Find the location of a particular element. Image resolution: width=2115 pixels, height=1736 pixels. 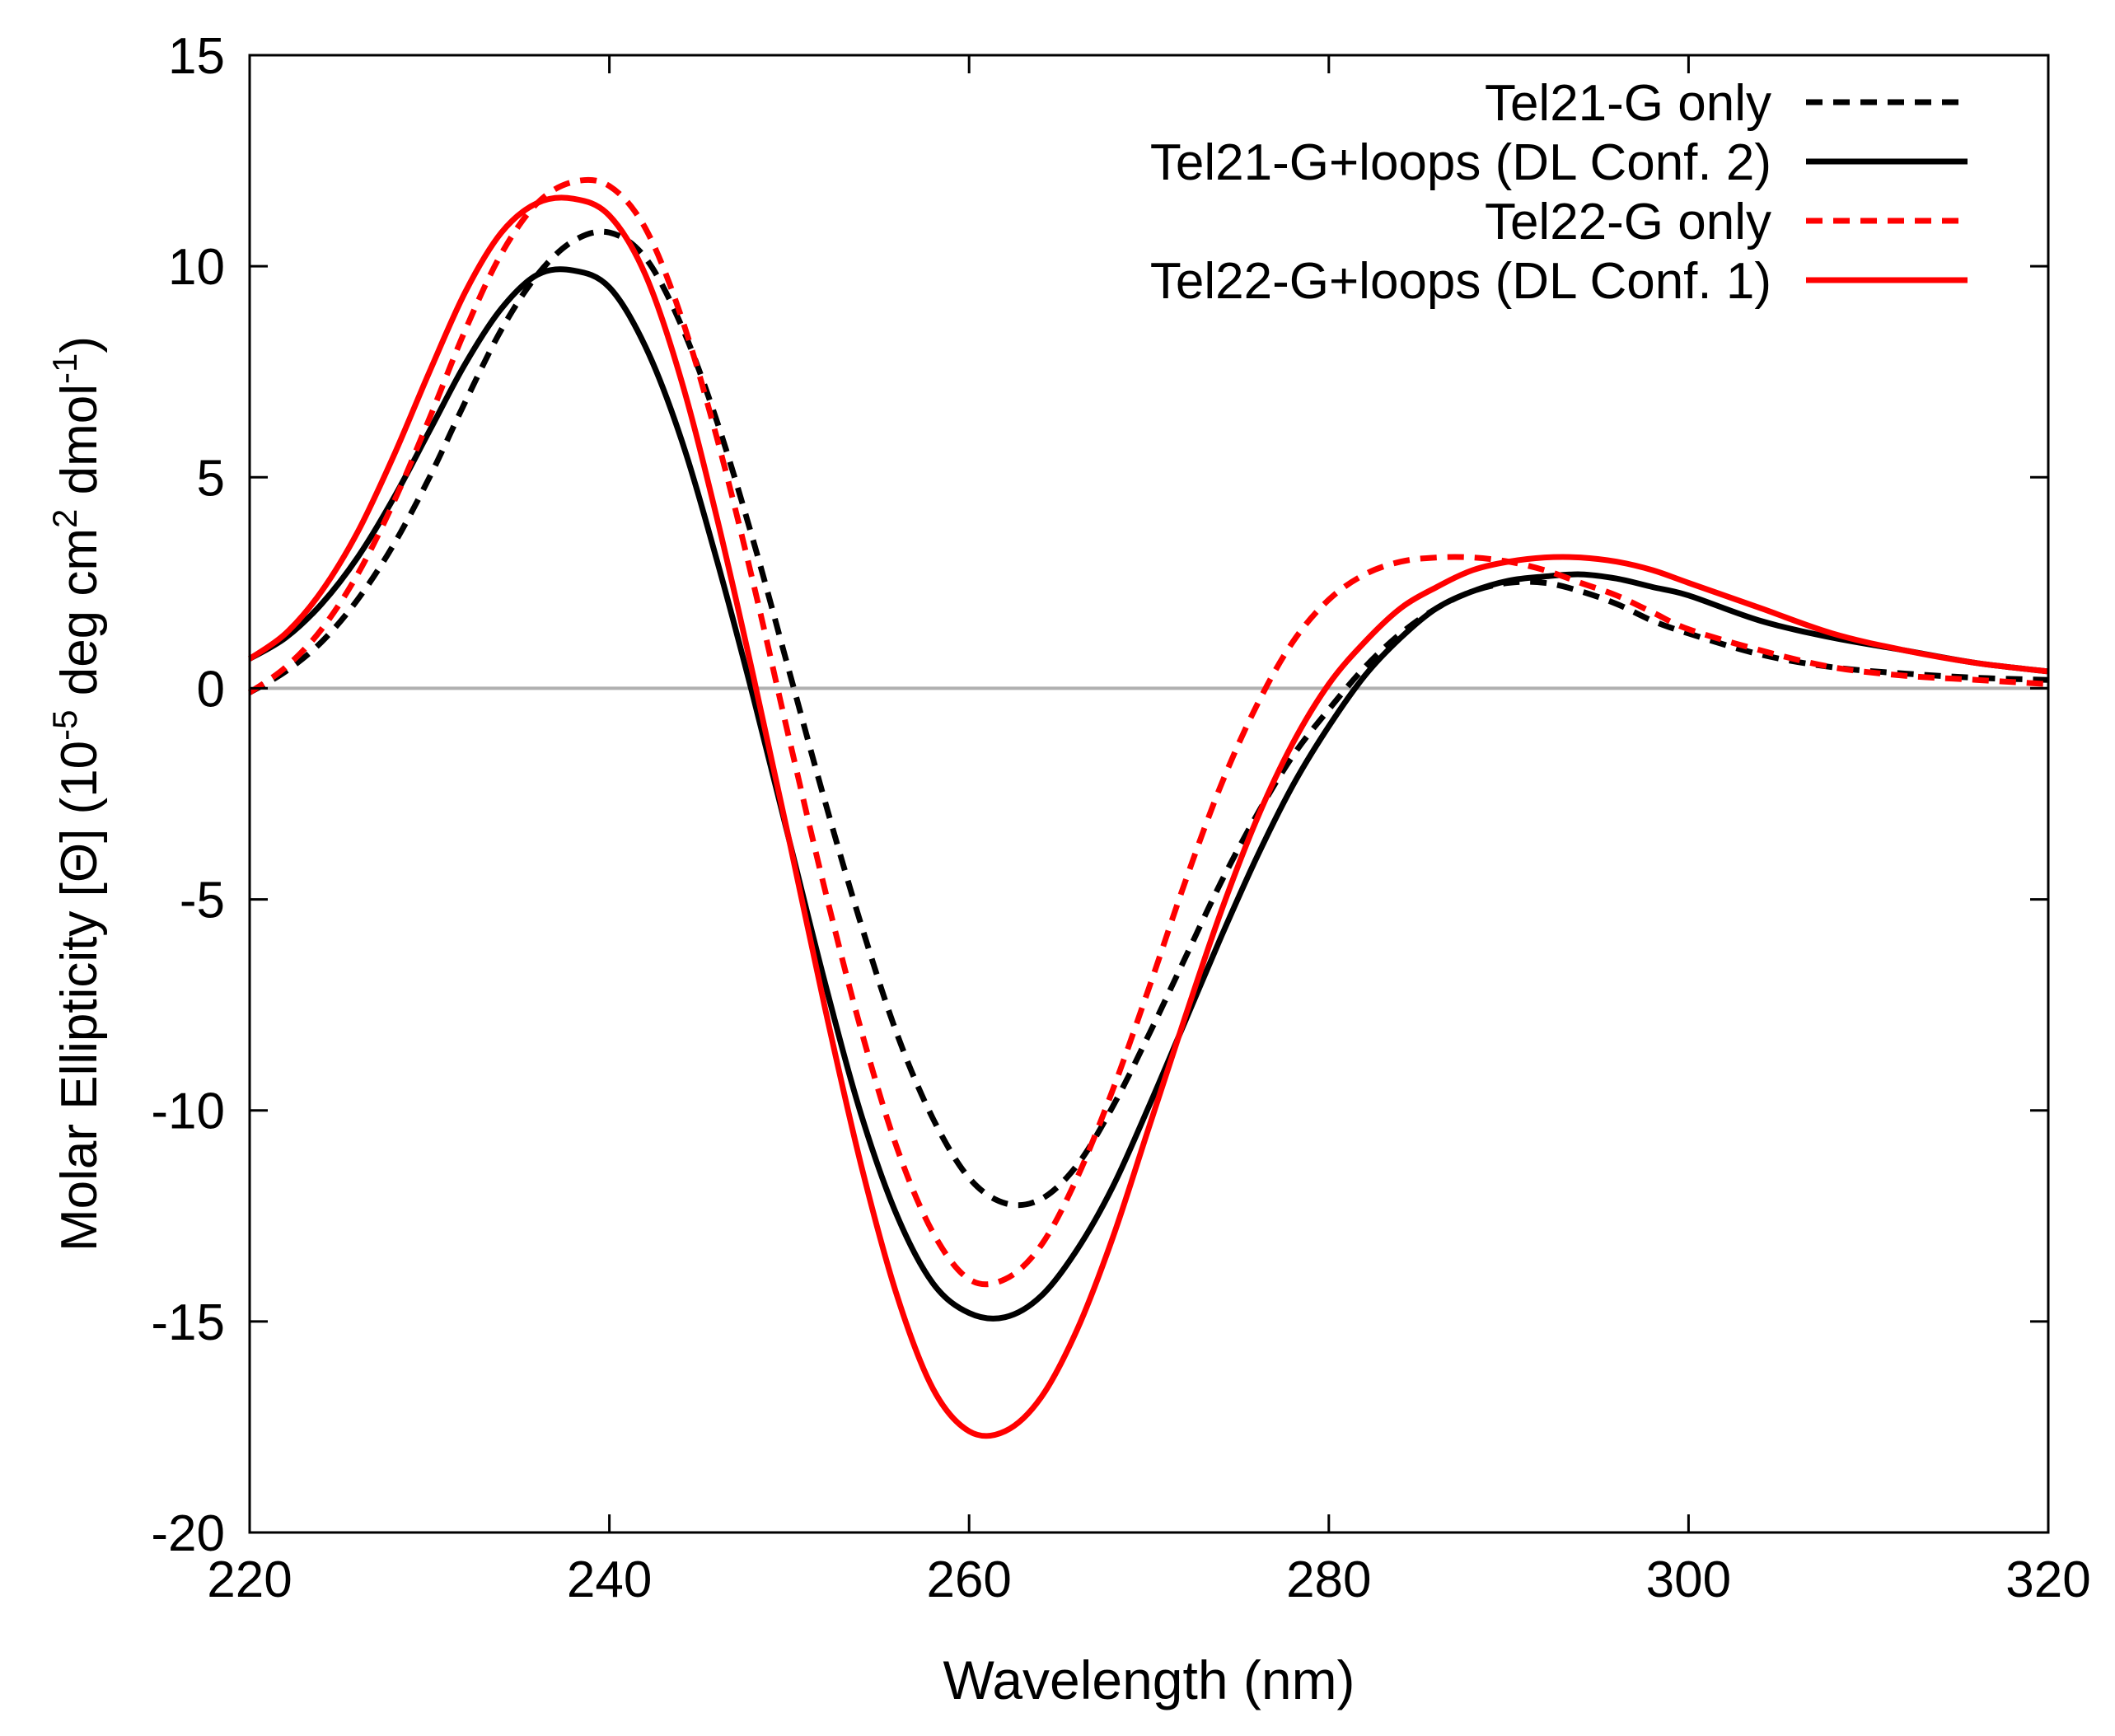

y-axis-title-exp3: -1 is located at coordinates (64, 368).